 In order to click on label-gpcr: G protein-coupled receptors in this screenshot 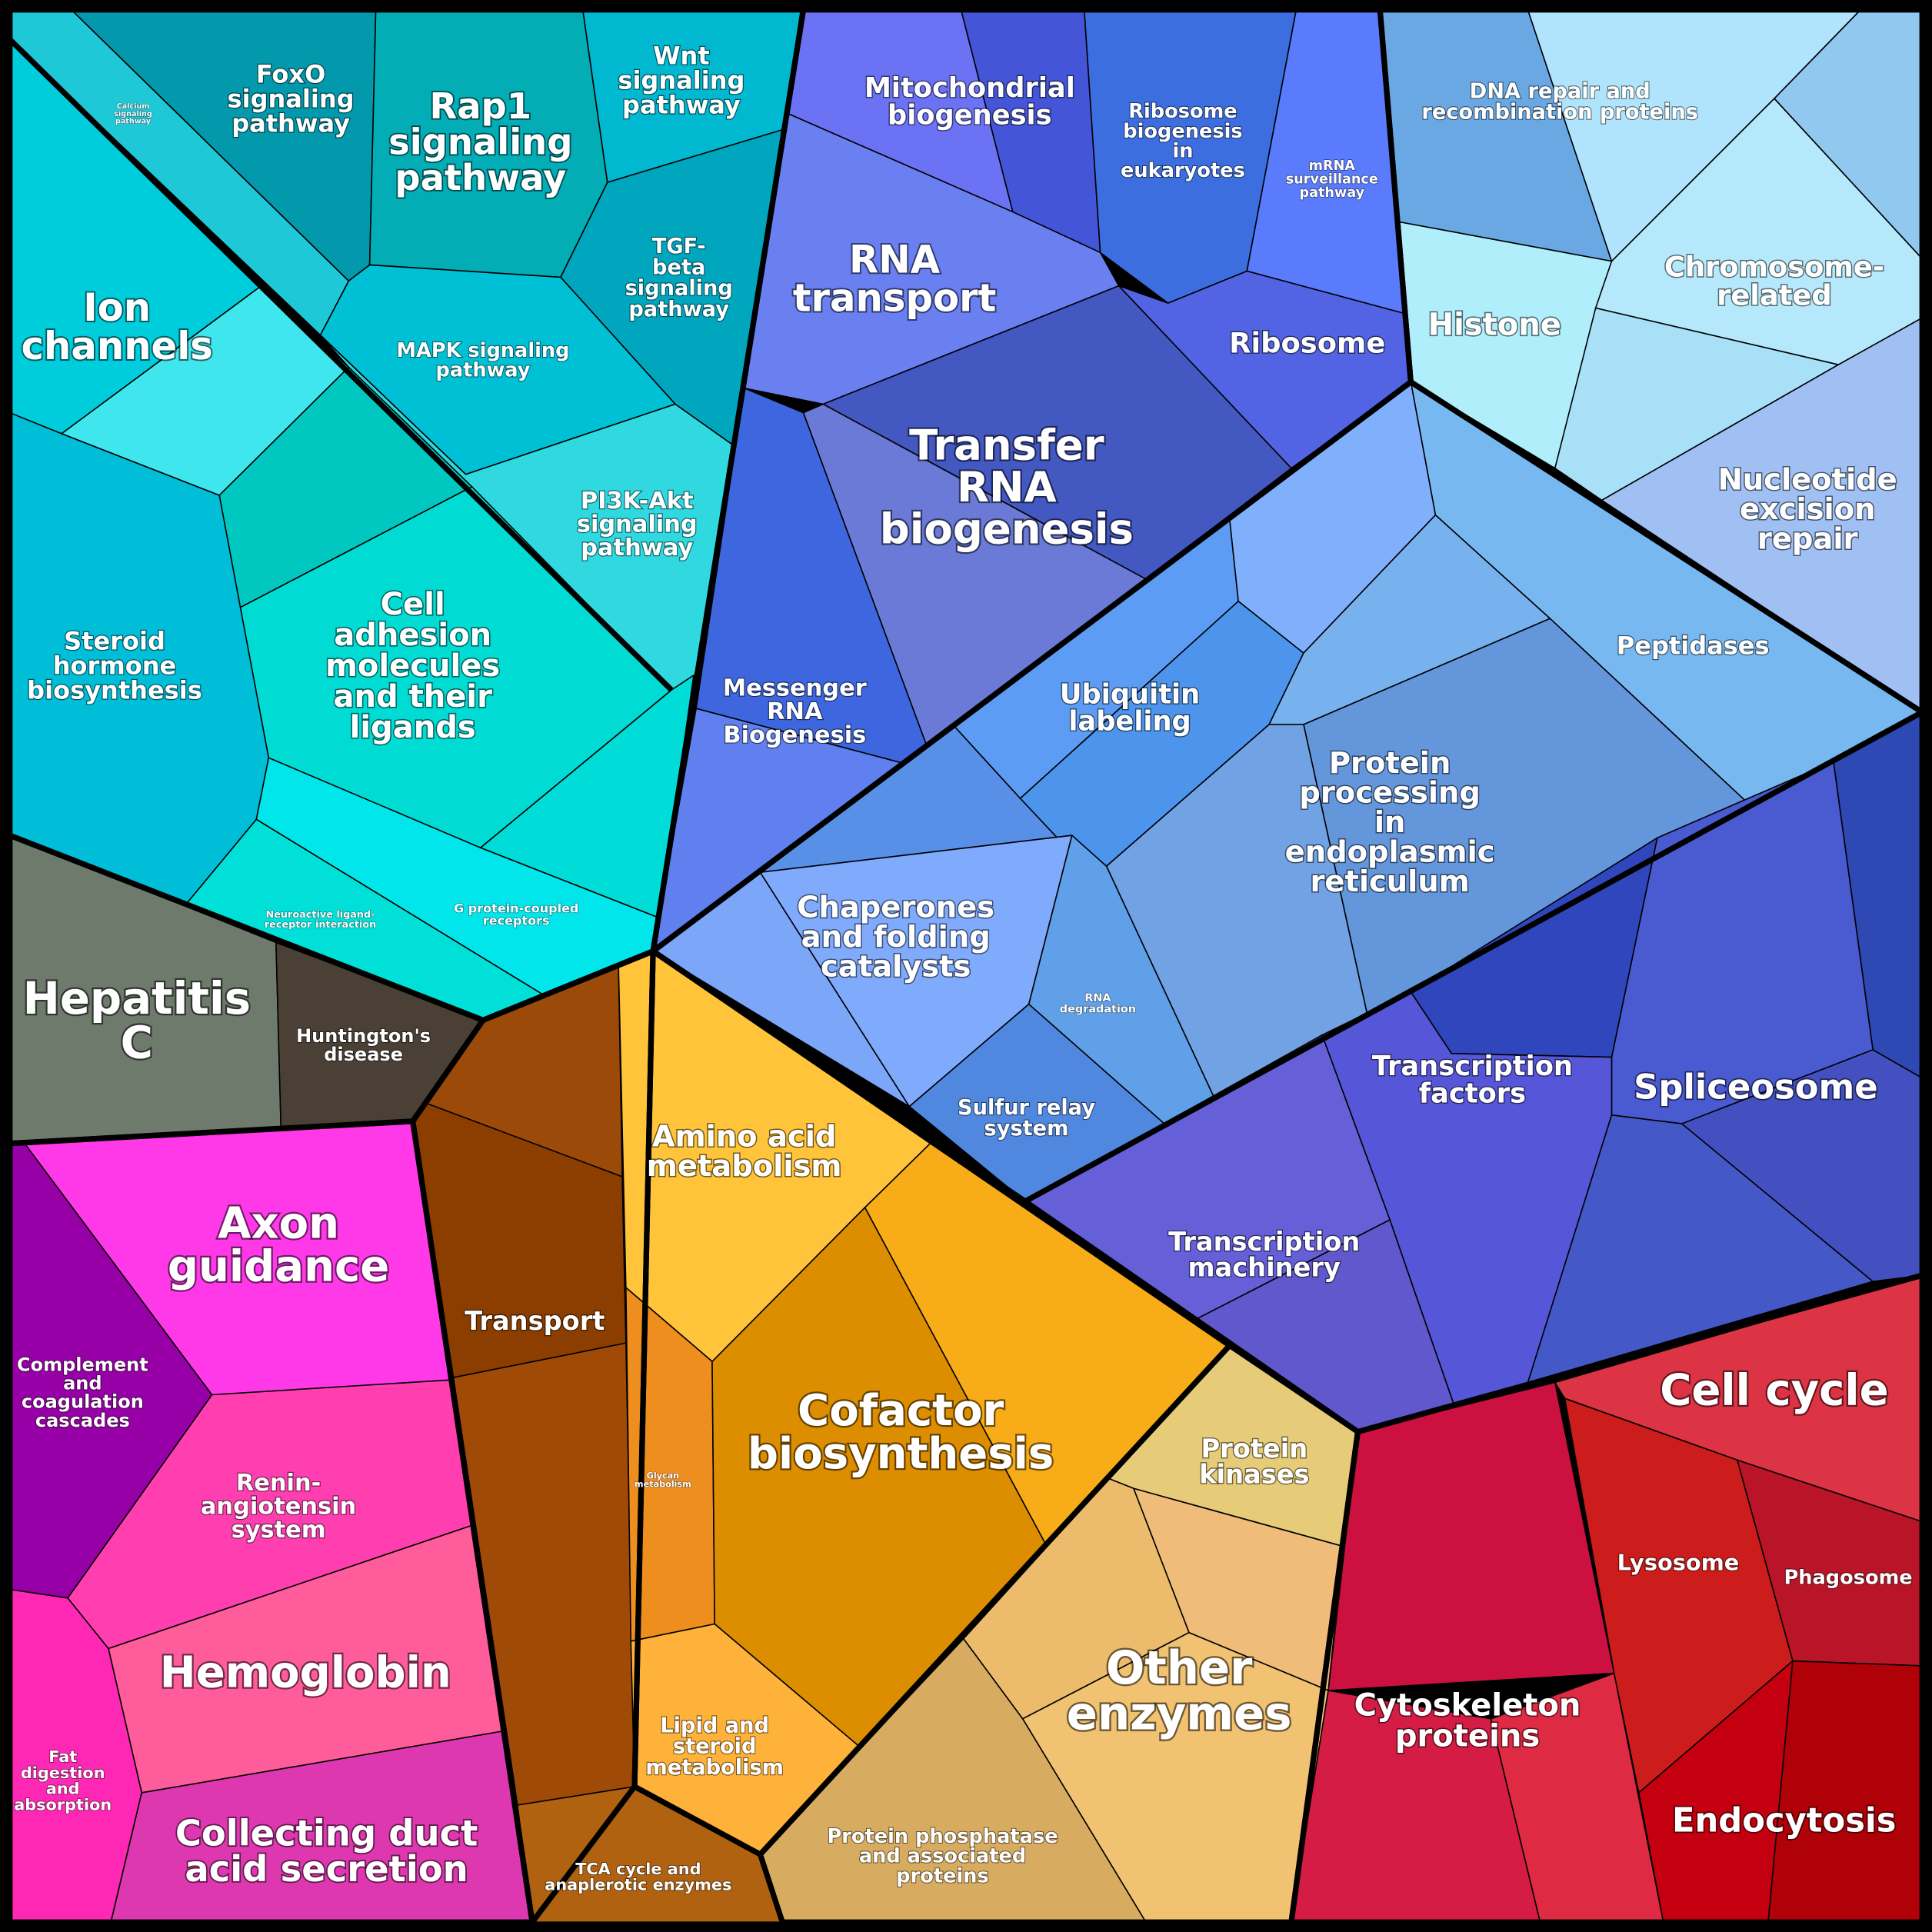, I will do `click(516, 914)`.